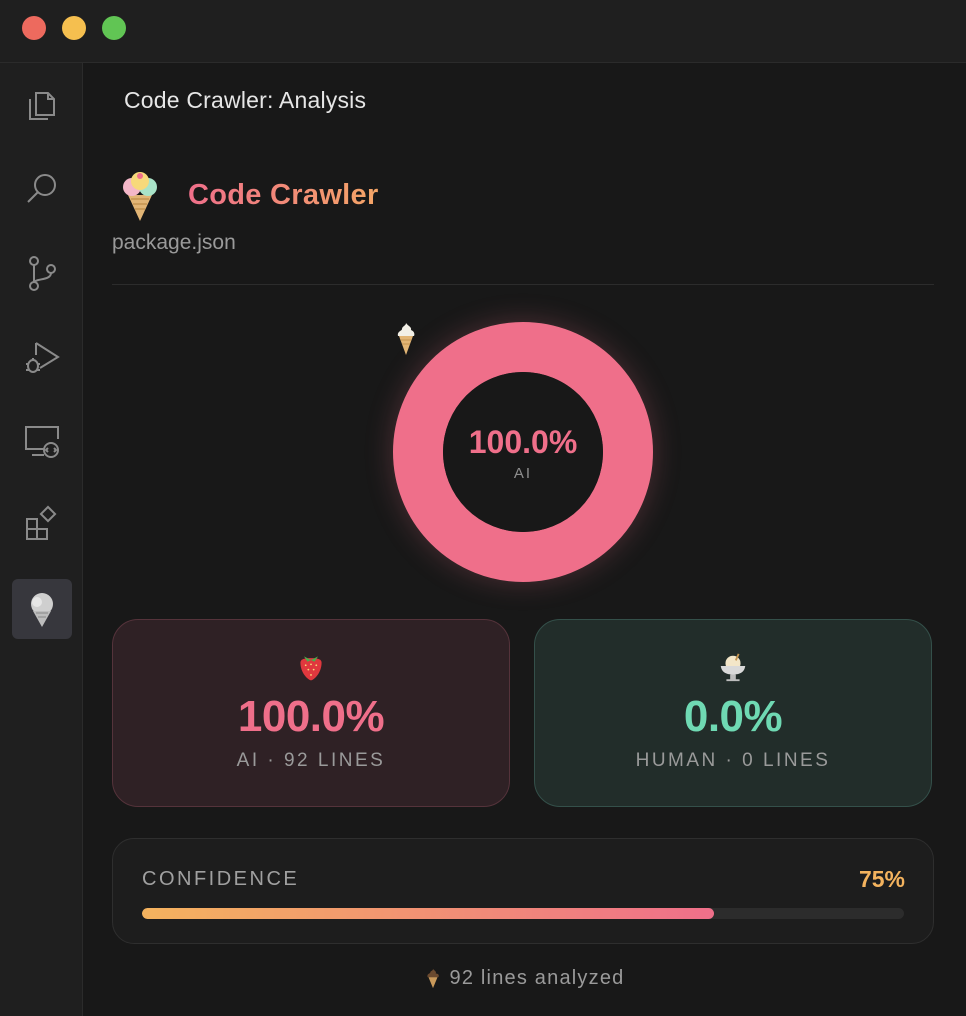 The height and width of the screenshot is (1016, 966). I want to click on donut-hole, so click(523, 452).